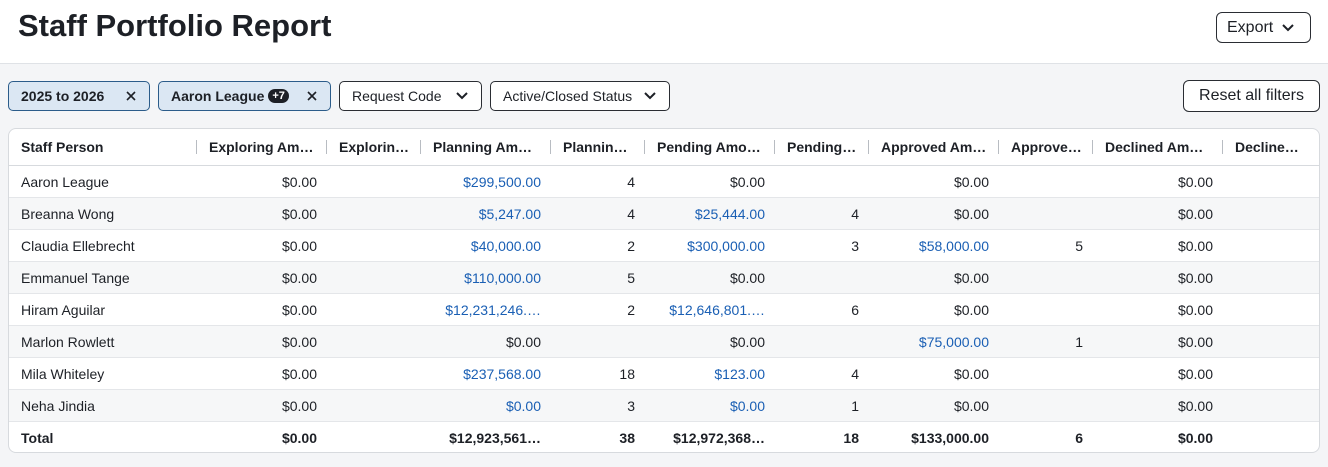  I want to click on page-title: Staff Portfolio Report, so click(175, 25).